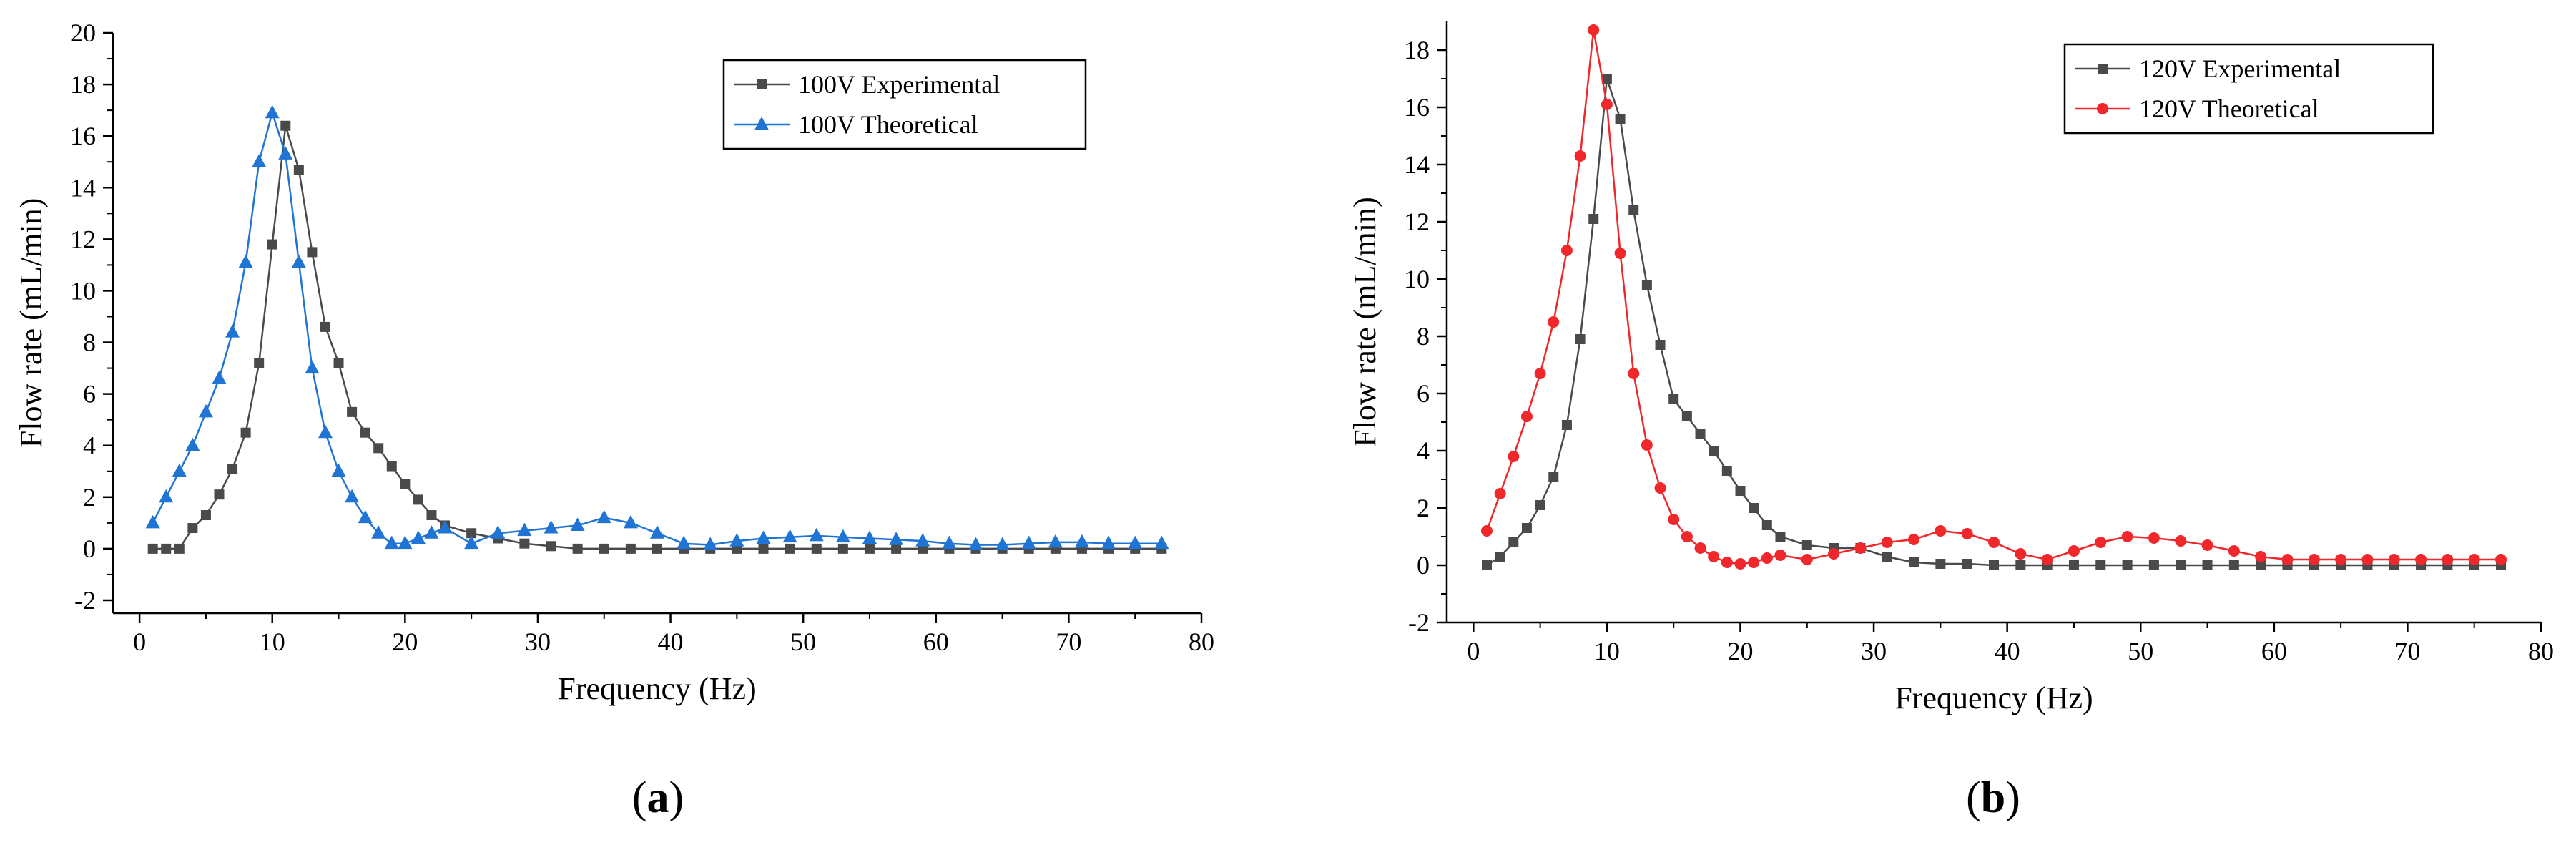 This screenshot has height=845, width=2576. I want to click on x-tick-label: 10, so click(272, 641).